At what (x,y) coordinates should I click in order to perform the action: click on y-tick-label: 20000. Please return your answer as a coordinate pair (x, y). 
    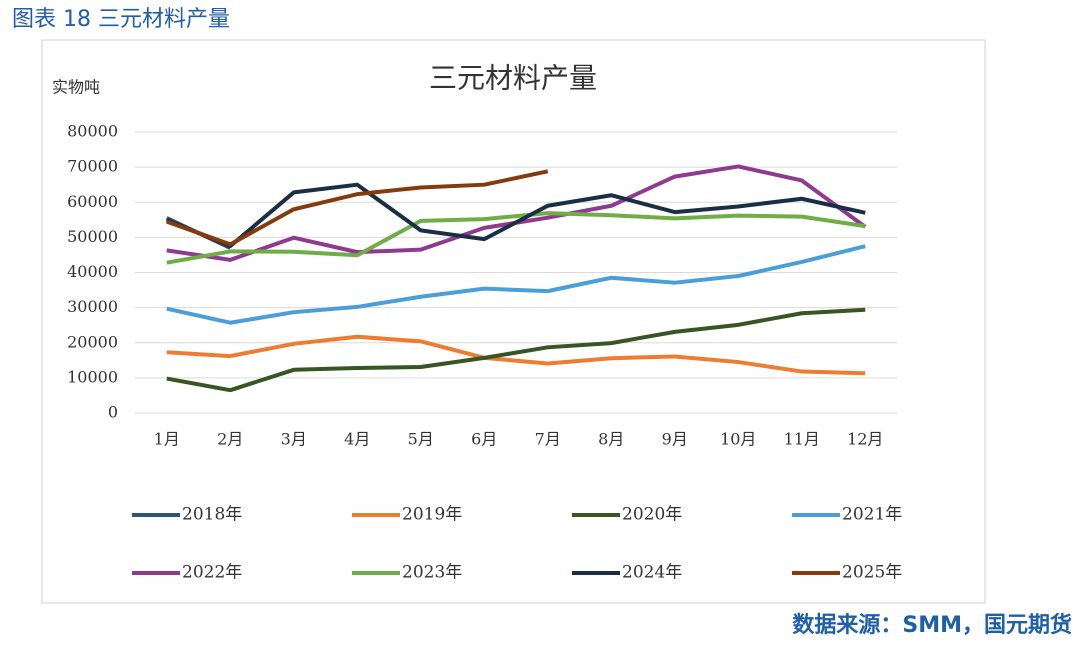
    Looking at the image, I should click on (92, 341).